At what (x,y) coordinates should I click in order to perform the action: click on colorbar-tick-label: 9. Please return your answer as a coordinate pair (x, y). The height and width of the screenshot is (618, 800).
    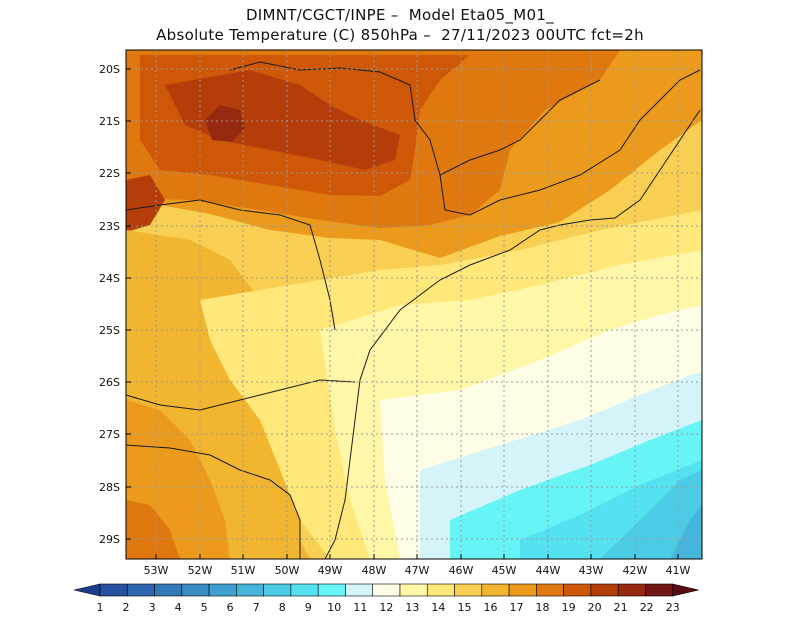
    Looking at the image, I should click on (308, 607).